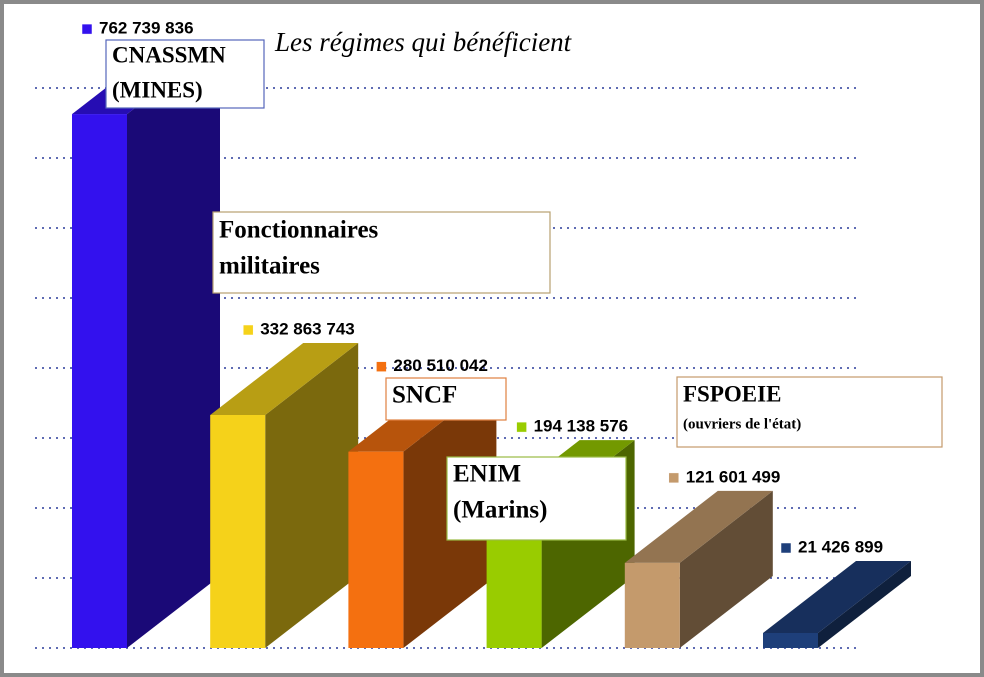 Image resolution: width=984 pixels, height=677 pixels. I want to click on category-label: militaires, so click(269, 266).